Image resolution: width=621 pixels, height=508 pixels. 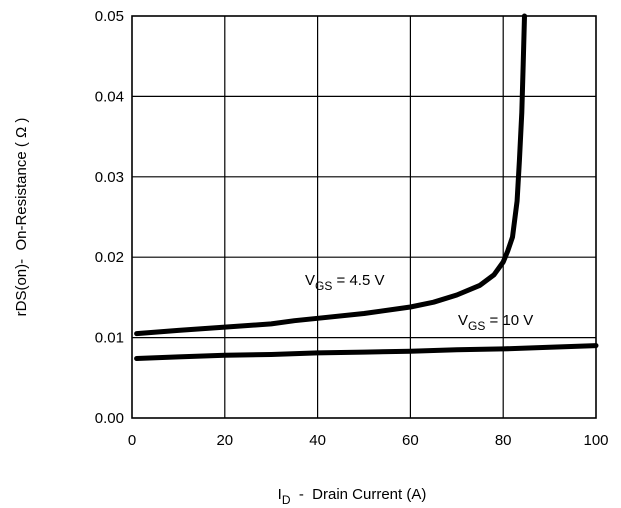 I want to click on y-tick-label-0.00: 0.00, so click(x=109, y=418).